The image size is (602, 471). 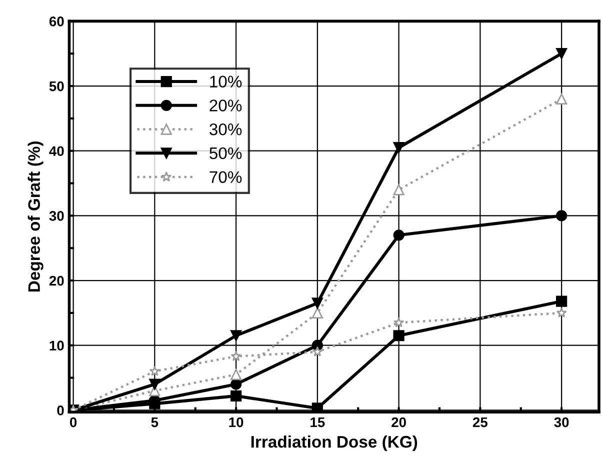 What do you see at coordinates (561, 422) in the screenshot?
I see `x-tick-label: 30` at bounding box center [561, 422].